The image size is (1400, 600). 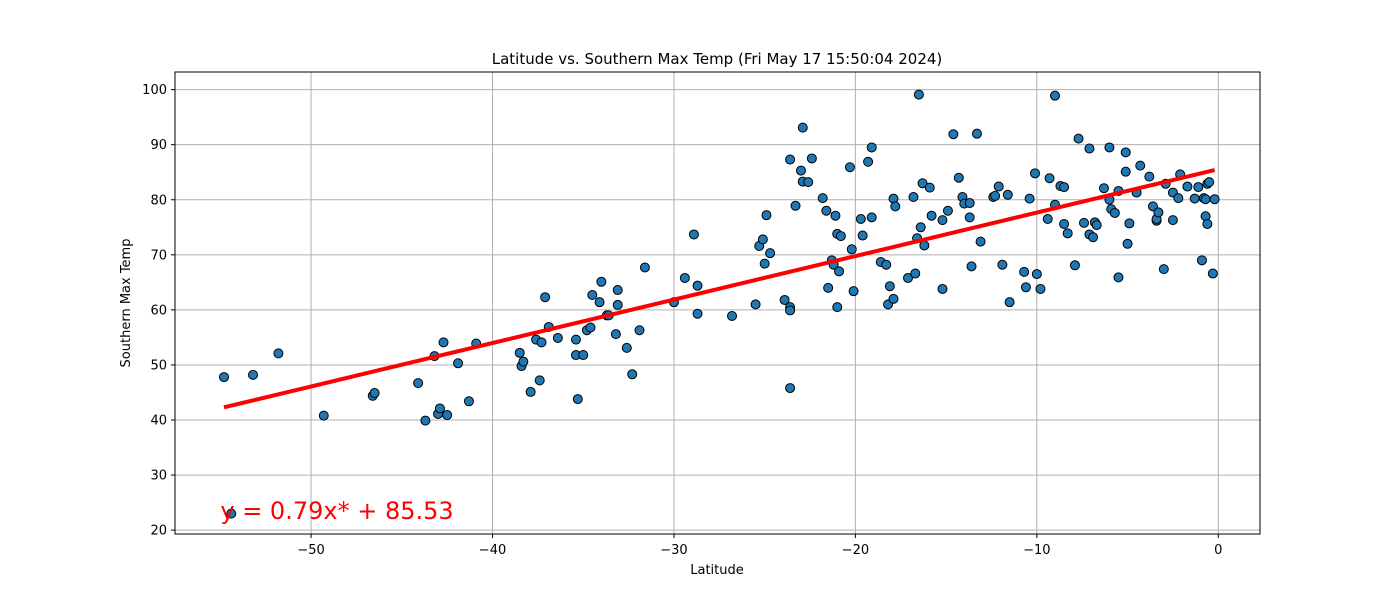 What do you see at coordinates (158, 311) in the screenshot?
I see `y-axis-ticks: 20 30 40 50 60 70 80 90 100` at bounding box center [158, 311].